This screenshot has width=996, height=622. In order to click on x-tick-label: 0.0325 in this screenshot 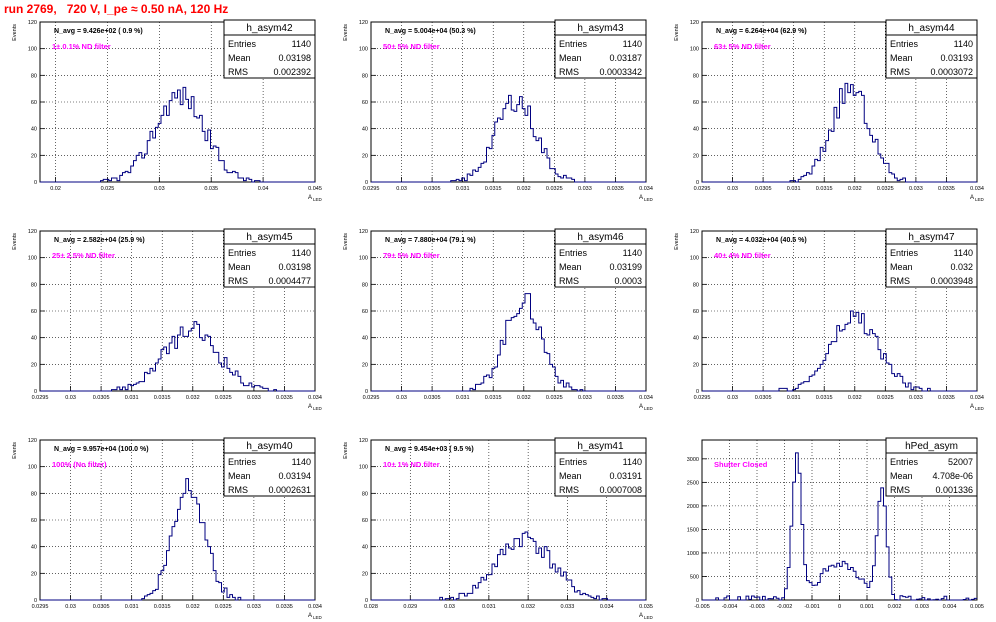, I will do `click(554, 398)`.